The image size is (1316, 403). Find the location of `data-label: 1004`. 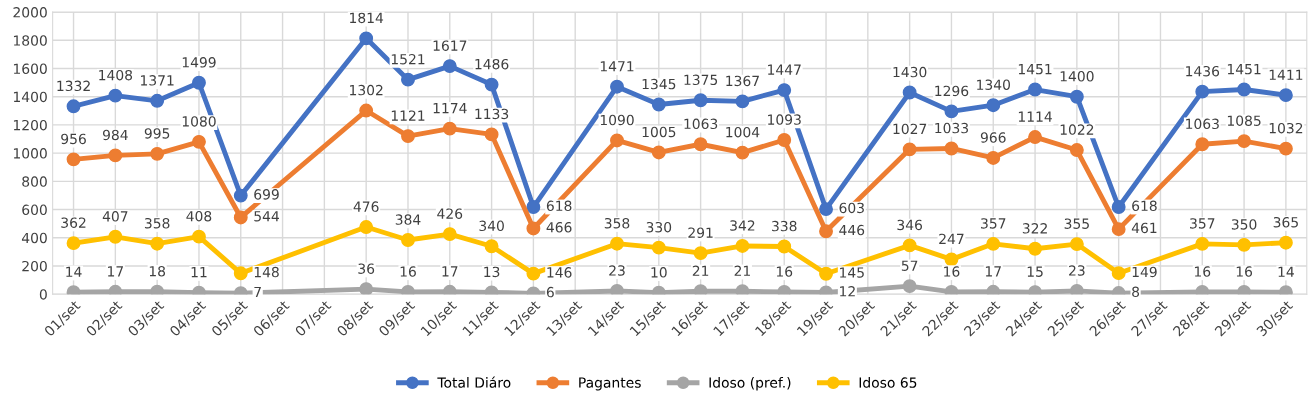

data-label: 1004 is located at coordinates (743, 132).